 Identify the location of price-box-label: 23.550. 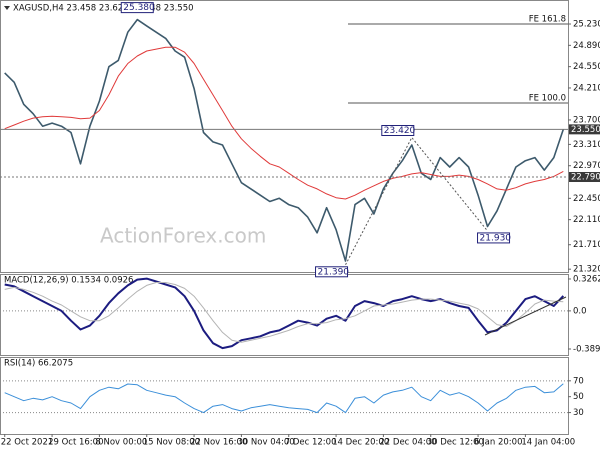
(585, 130).